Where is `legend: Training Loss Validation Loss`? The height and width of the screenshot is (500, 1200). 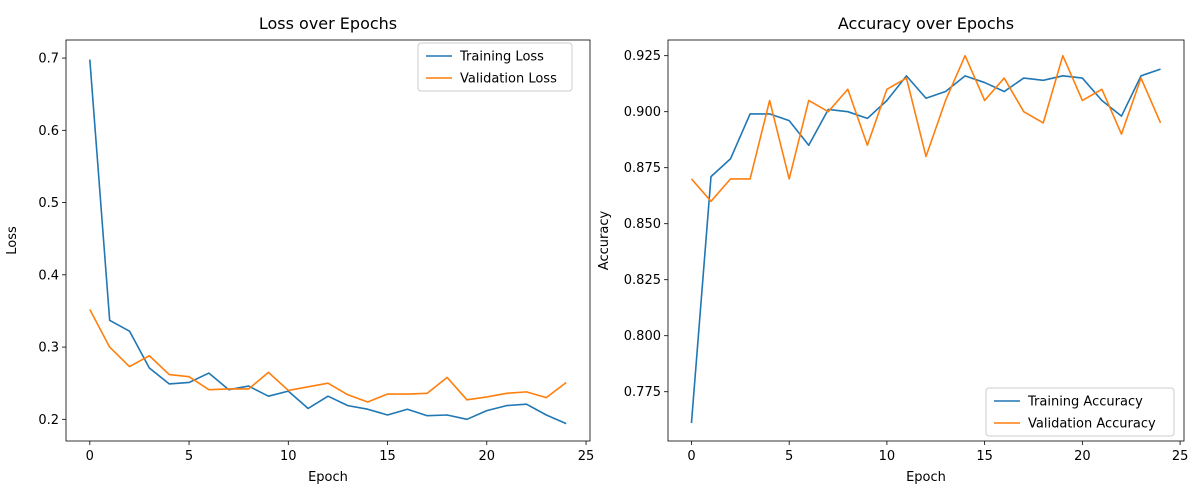
legend: Training Loss Validation Loss is located at coordinates (495, 67).